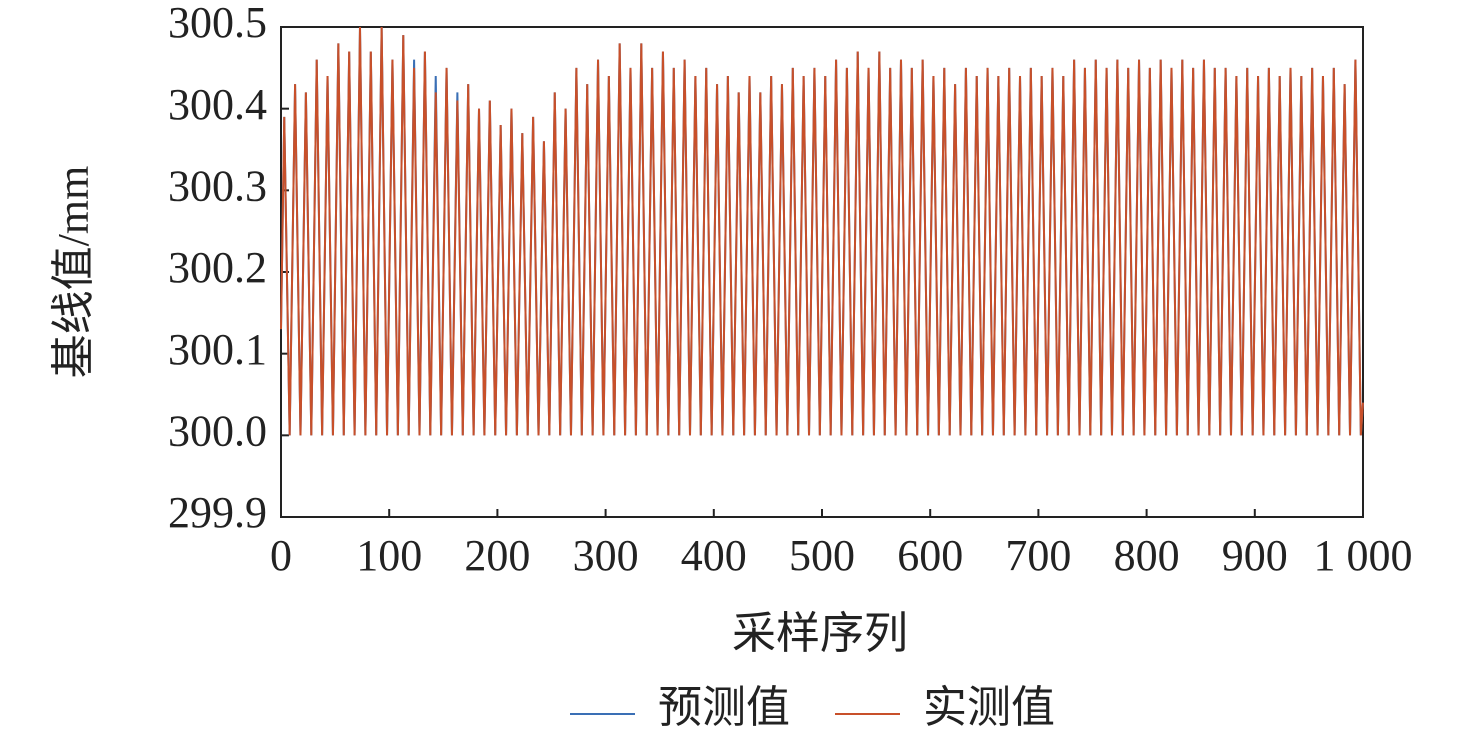 The width and height of the screenshot is (1476, 745). Describe the element at coordinates (930, 555) in the screenshot. I see `x-tick-label: 600` at that location.